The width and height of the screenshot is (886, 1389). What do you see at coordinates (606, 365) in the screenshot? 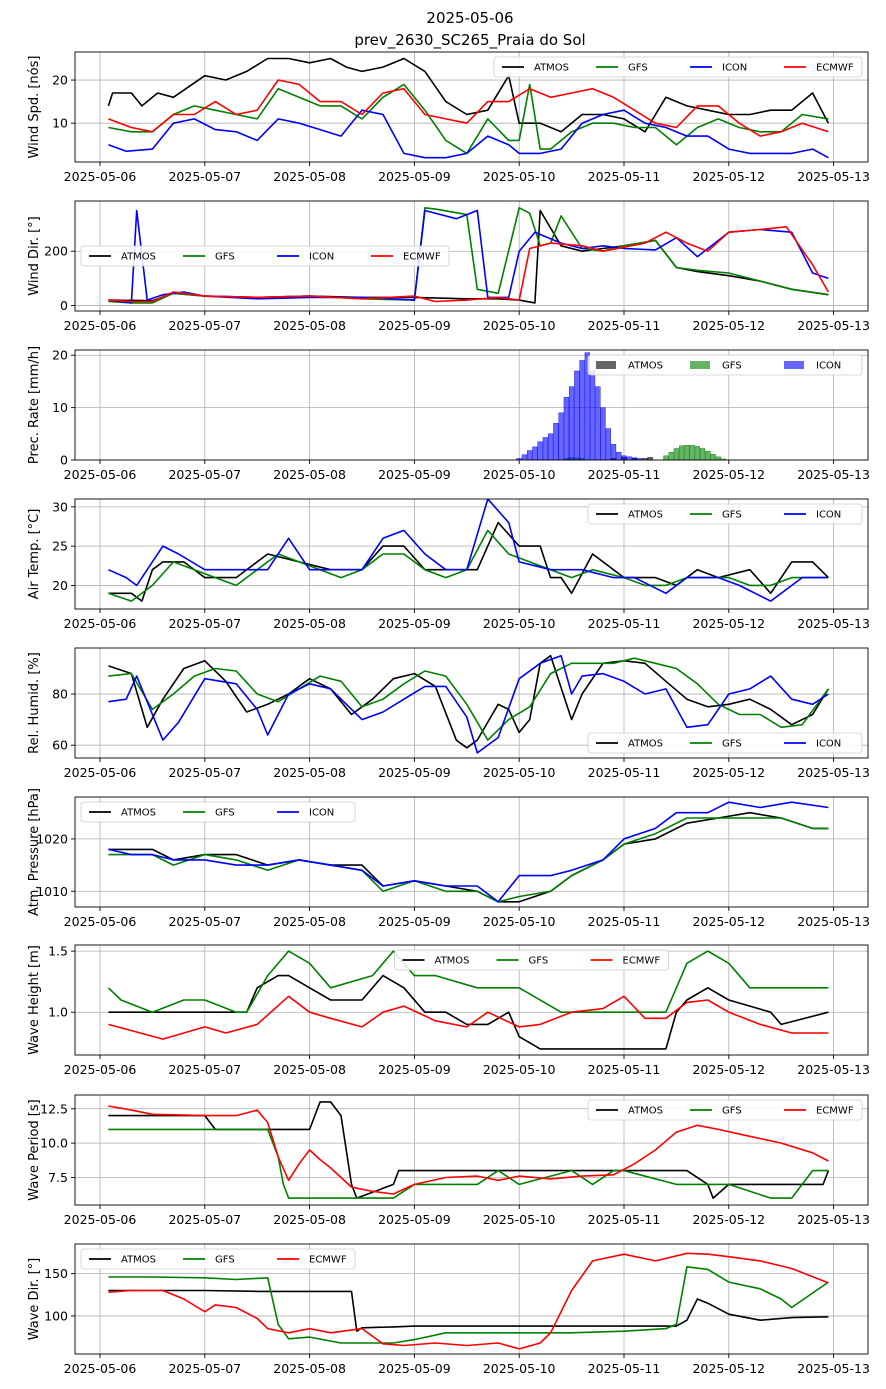
I see `legend-swatch-atmos` at bounding box center [606, 365].